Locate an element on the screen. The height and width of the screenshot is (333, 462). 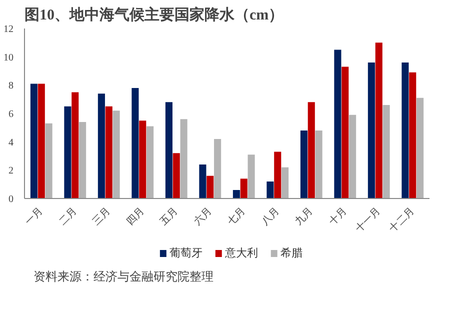
x-tick-label: 二月 is located at coordinates (68, 217).